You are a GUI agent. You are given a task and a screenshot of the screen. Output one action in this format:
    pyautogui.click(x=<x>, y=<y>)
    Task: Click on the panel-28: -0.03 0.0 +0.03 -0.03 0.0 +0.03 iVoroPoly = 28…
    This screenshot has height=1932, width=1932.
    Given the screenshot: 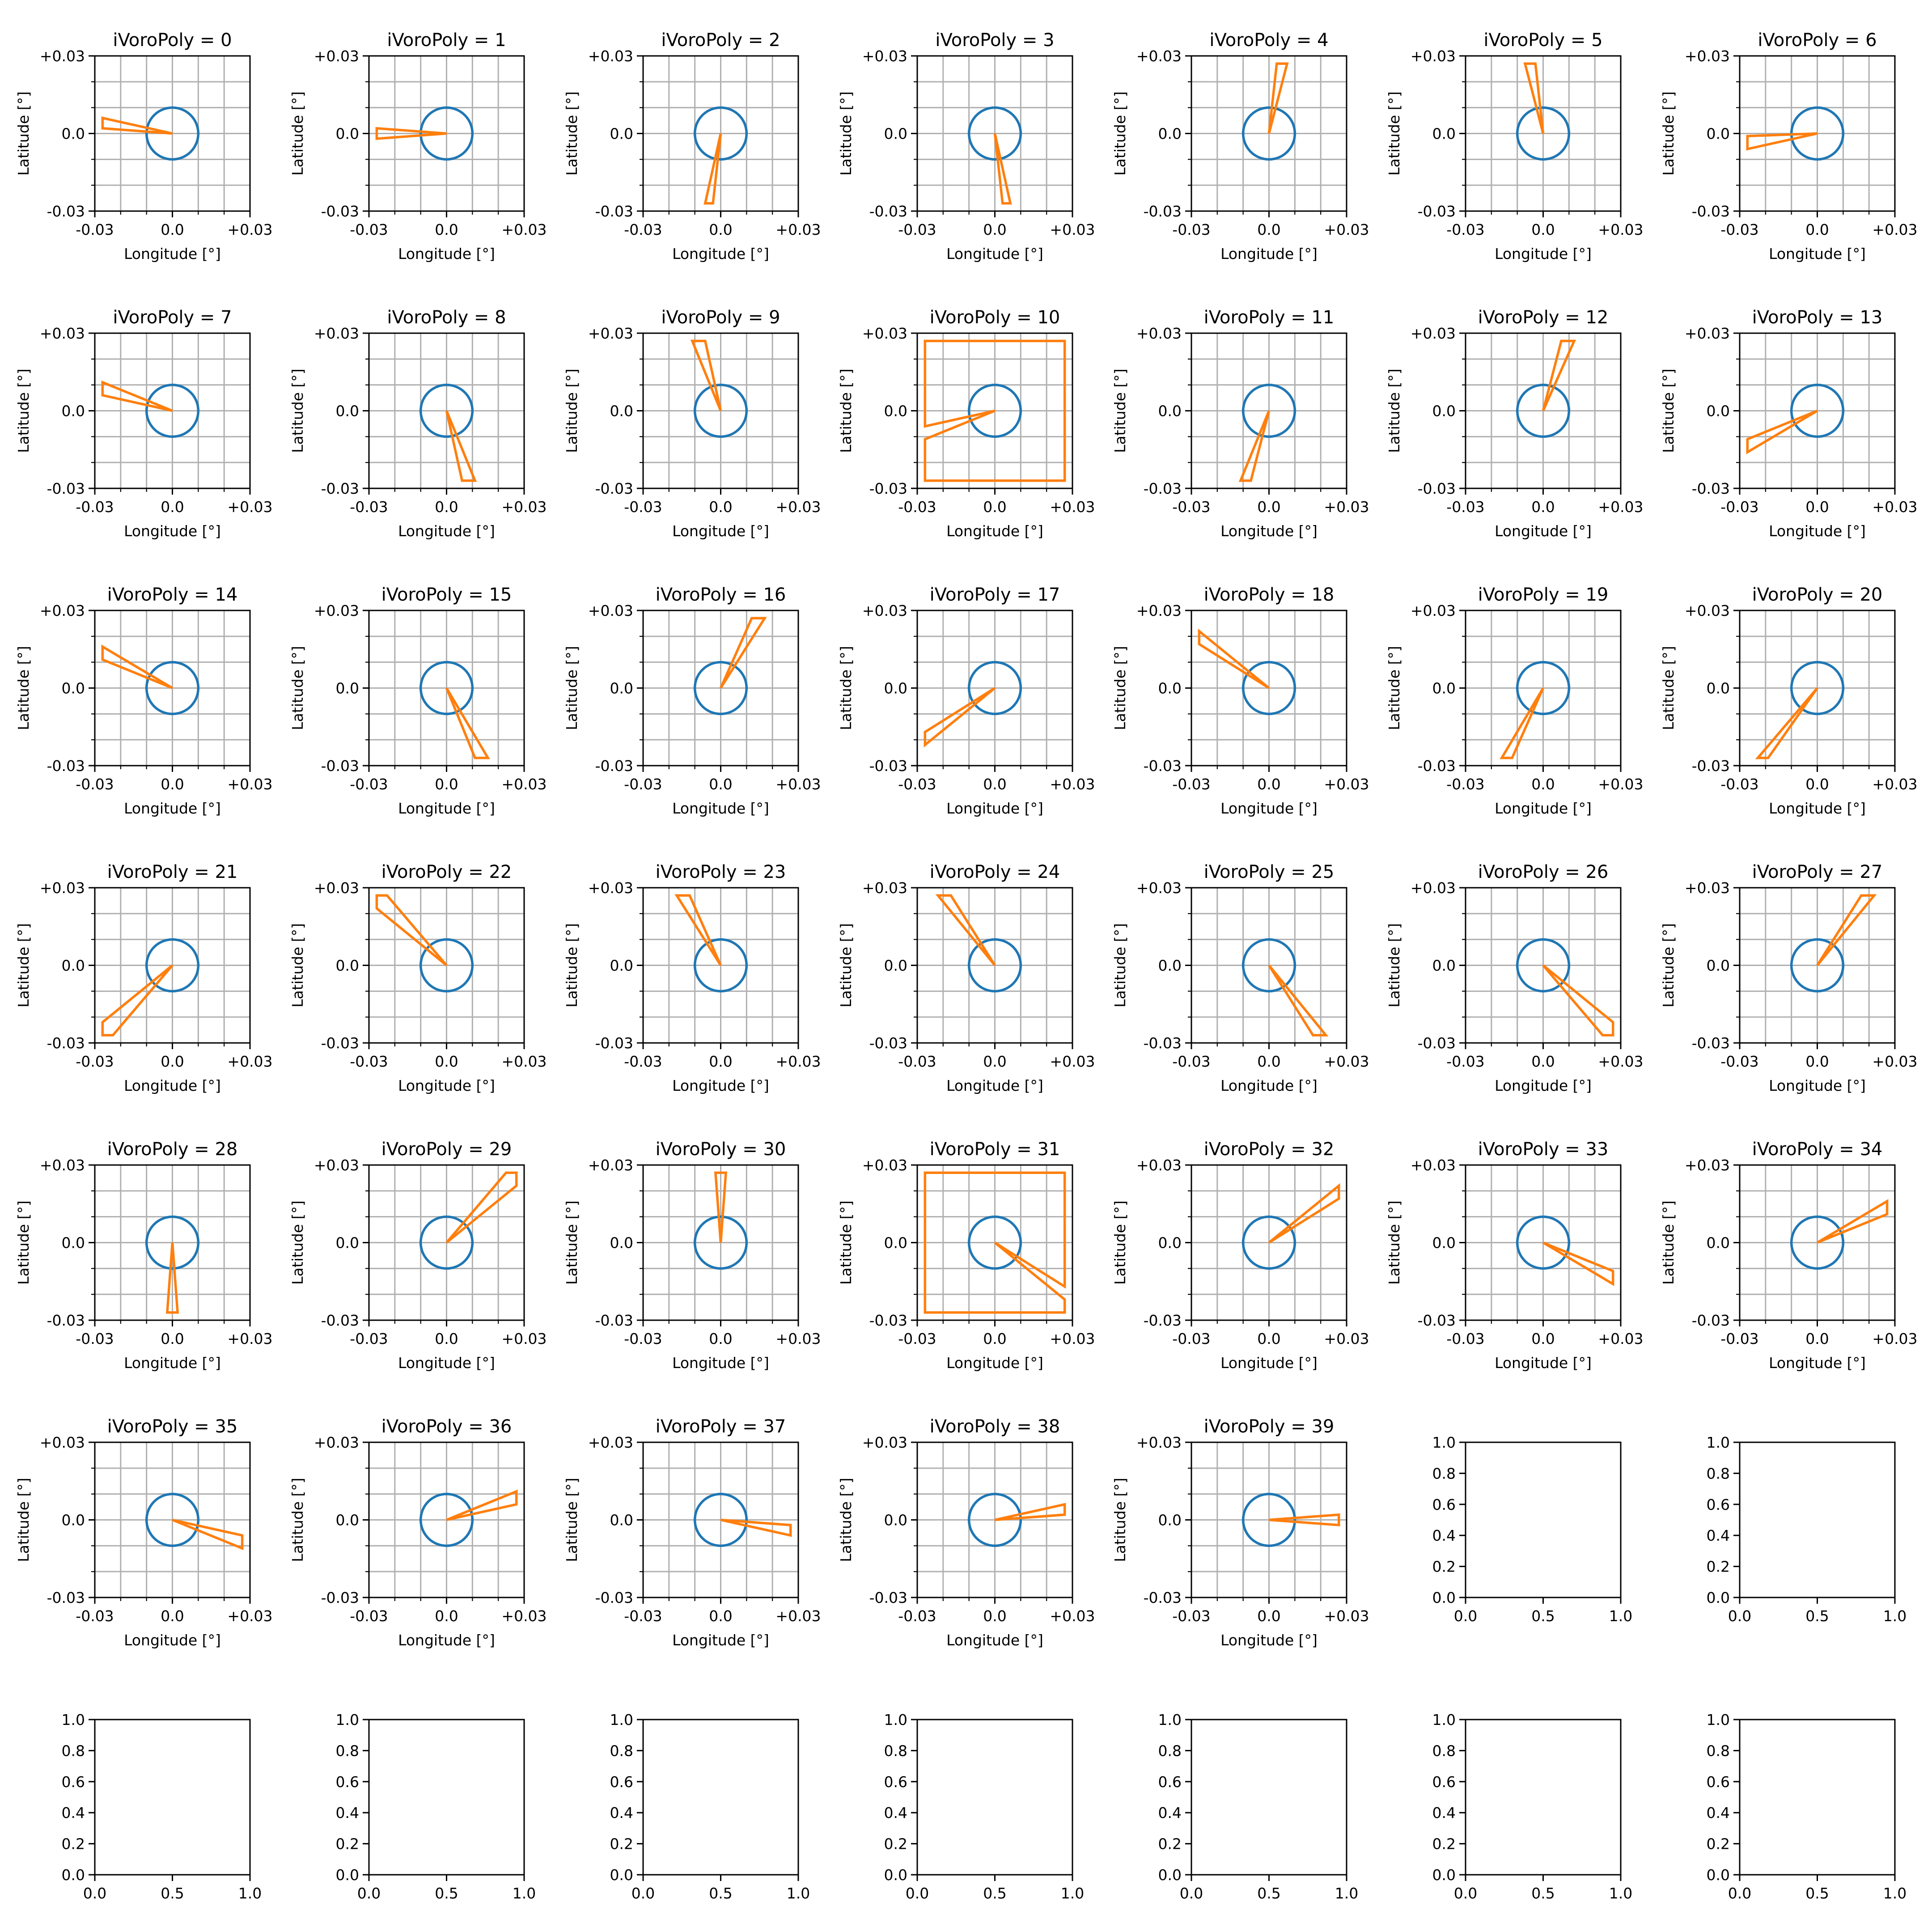 What is the action you would take?
    pyautogui.click(x=144, y=1255)
    